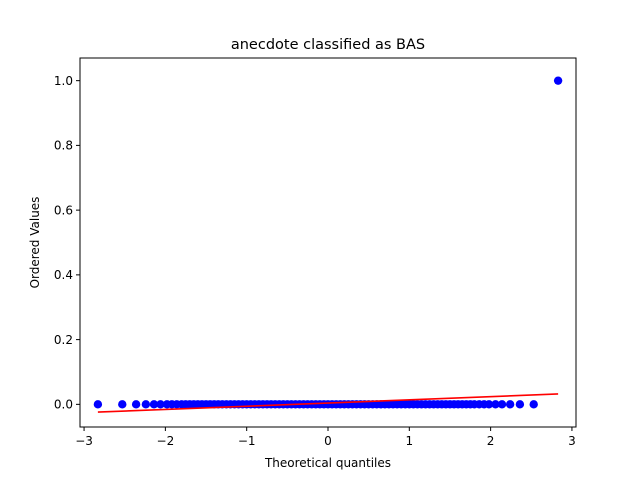 The height and width of the screenshot is (480, 640). What do you see at coordinates (327, 463) in the screenshot?
I see `x-axis-label: Theoretical quantiles` at bounding box center [327, 463].